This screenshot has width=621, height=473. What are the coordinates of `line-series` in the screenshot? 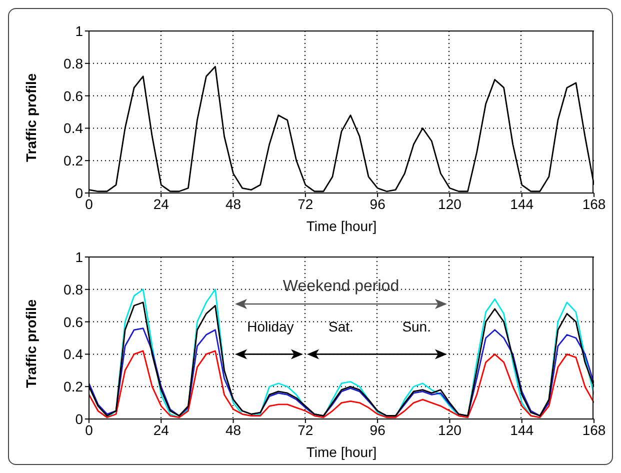 It's located at (341, 384).